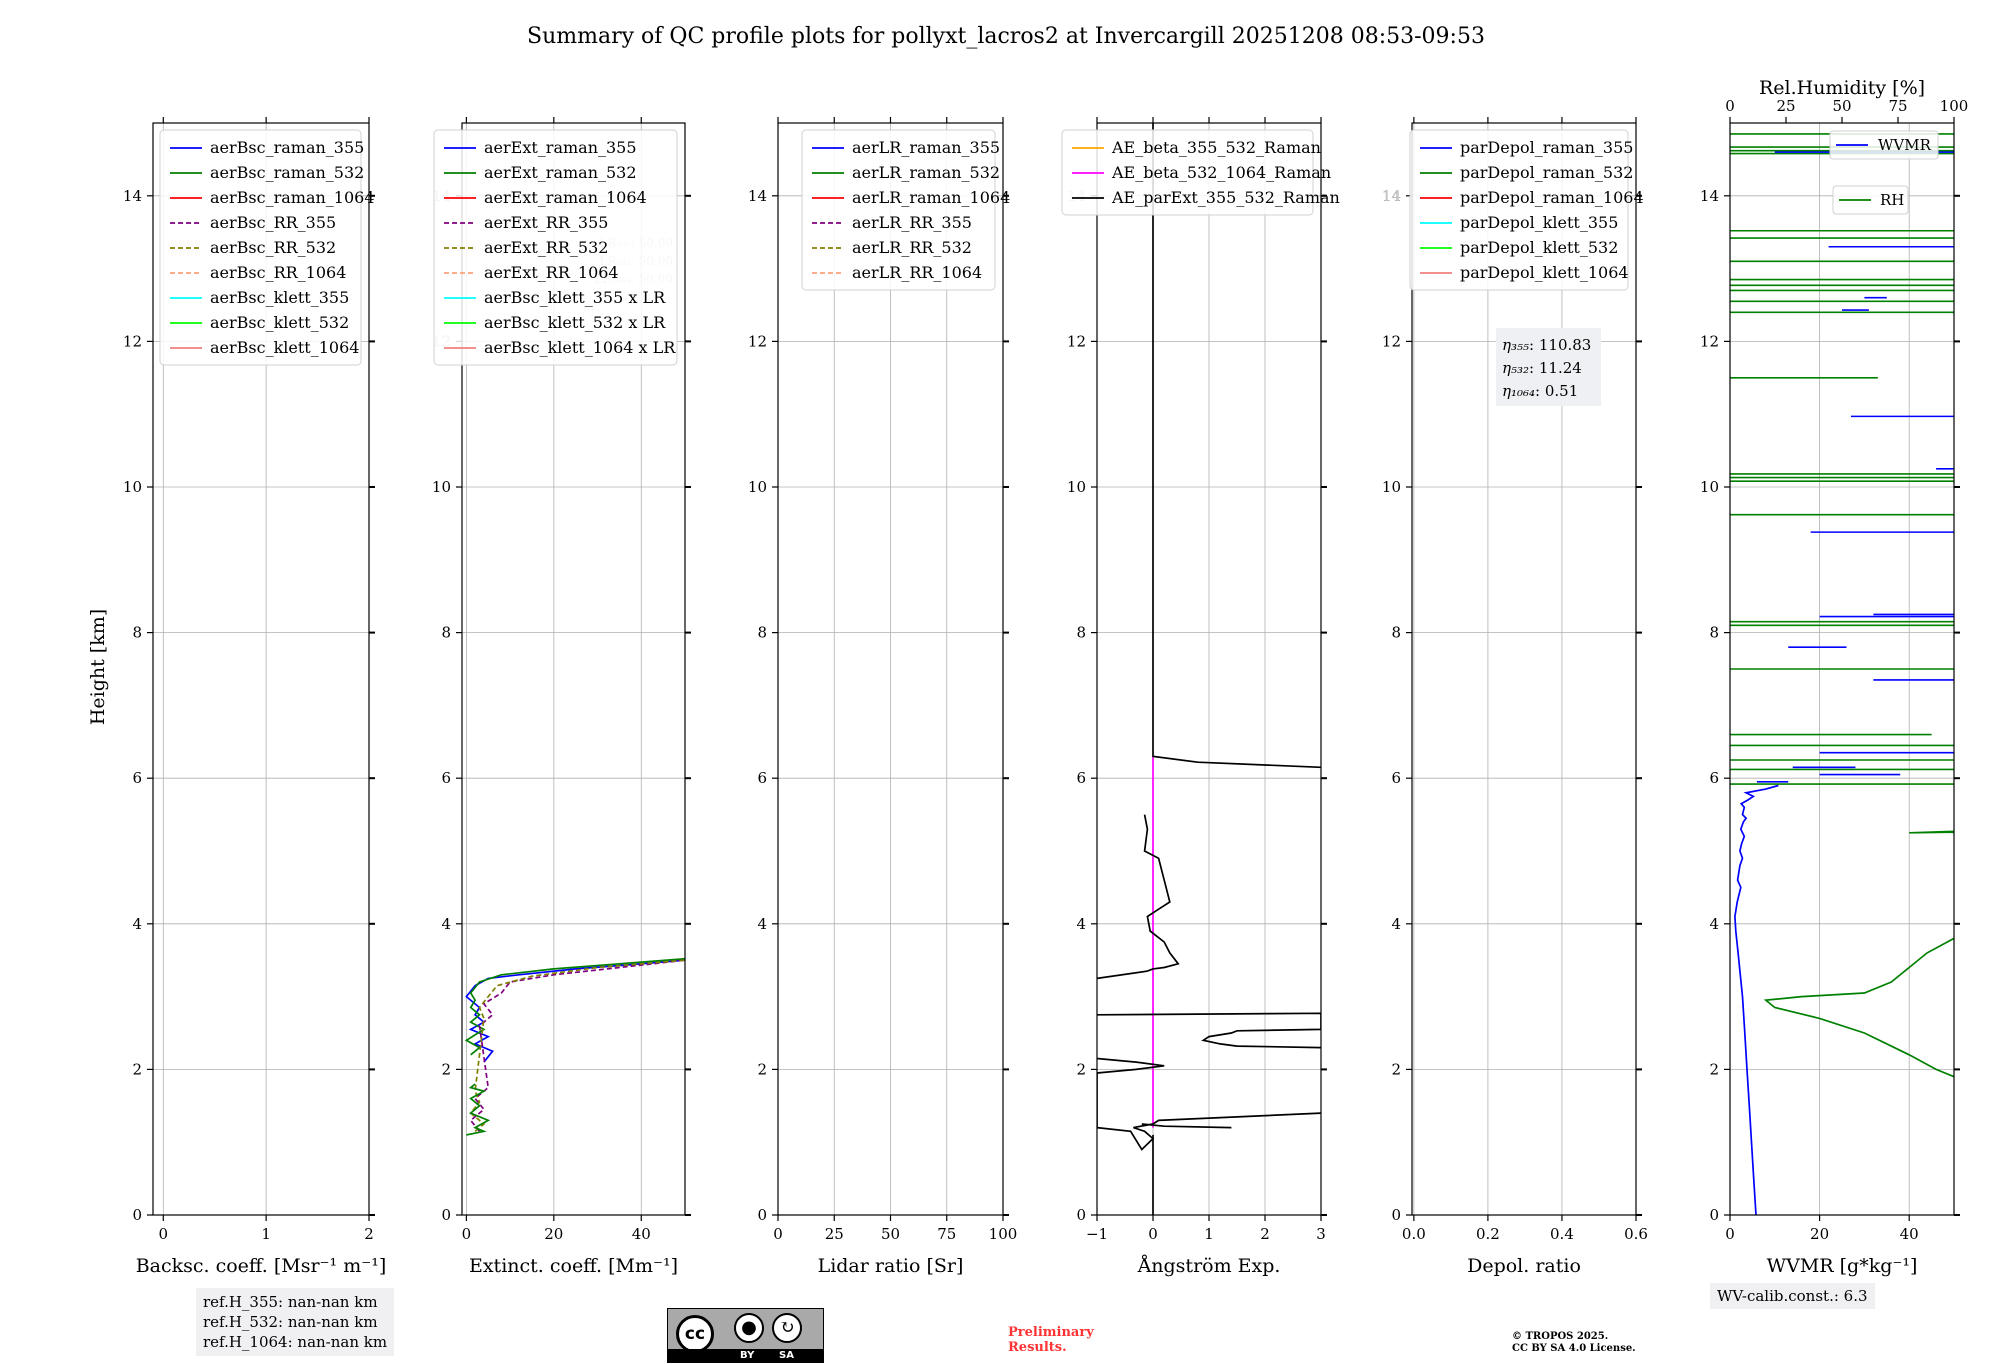  What do you see at coordinates (1730, 106) in the screenshot?
I see `top-x-tick-label: 0` at bounding box center [1730, 106].